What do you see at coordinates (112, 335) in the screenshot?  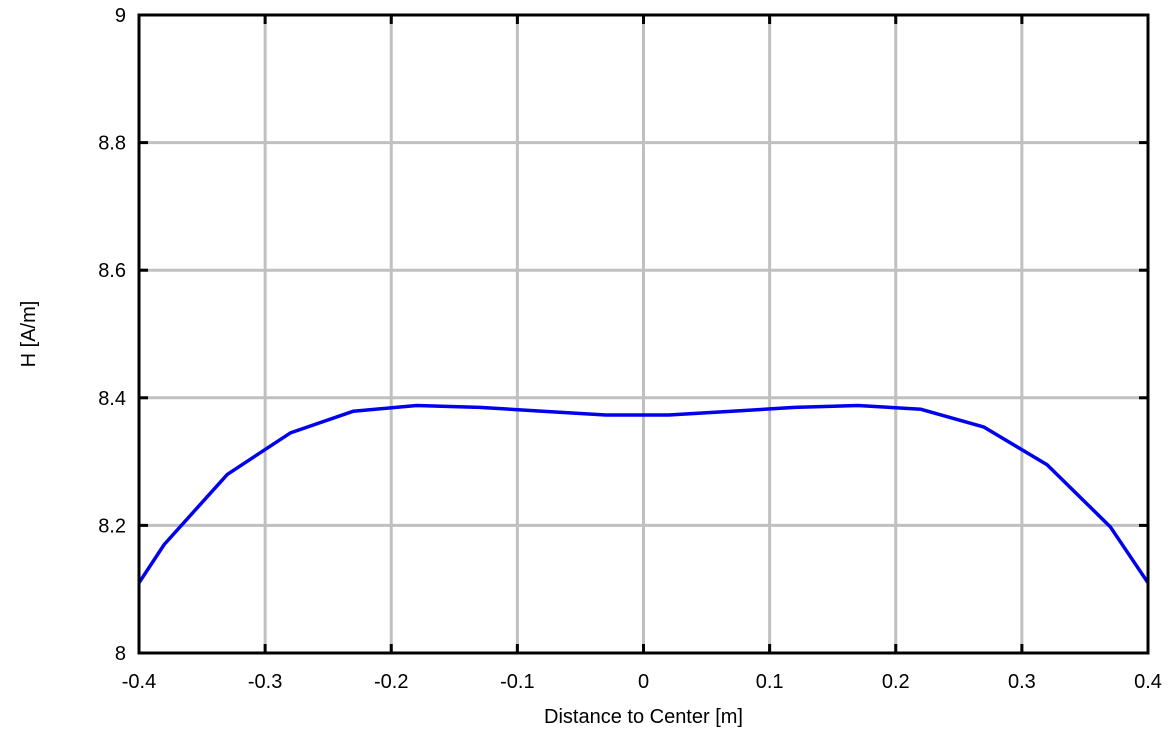 I see `y-tick-labels: 8 8.2 8.4 8.6 8.8 9` at bounding box center [112, 335].